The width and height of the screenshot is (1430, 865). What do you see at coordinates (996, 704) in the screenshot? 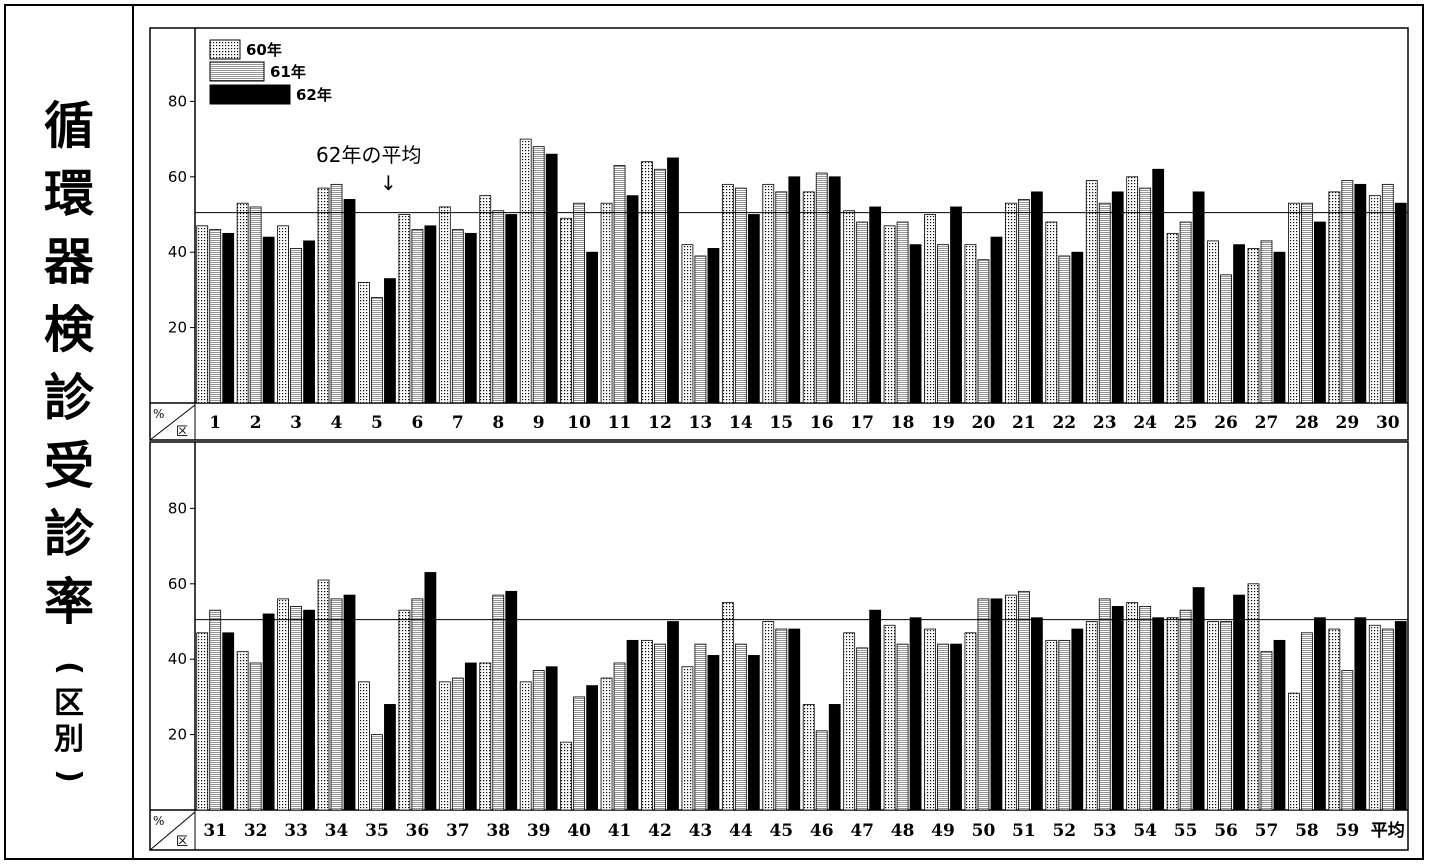
I see `bar-62年-50` at bounding box center [996, 704].